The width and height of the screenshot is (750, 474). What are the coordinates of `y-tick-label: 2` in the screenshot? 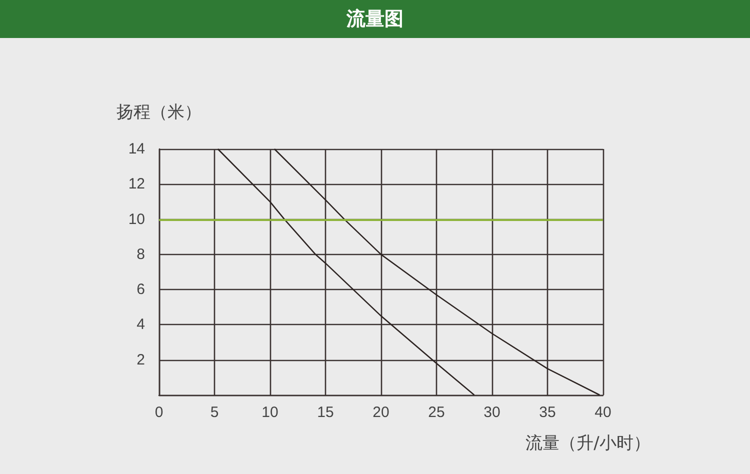 It's located at (140, 359).